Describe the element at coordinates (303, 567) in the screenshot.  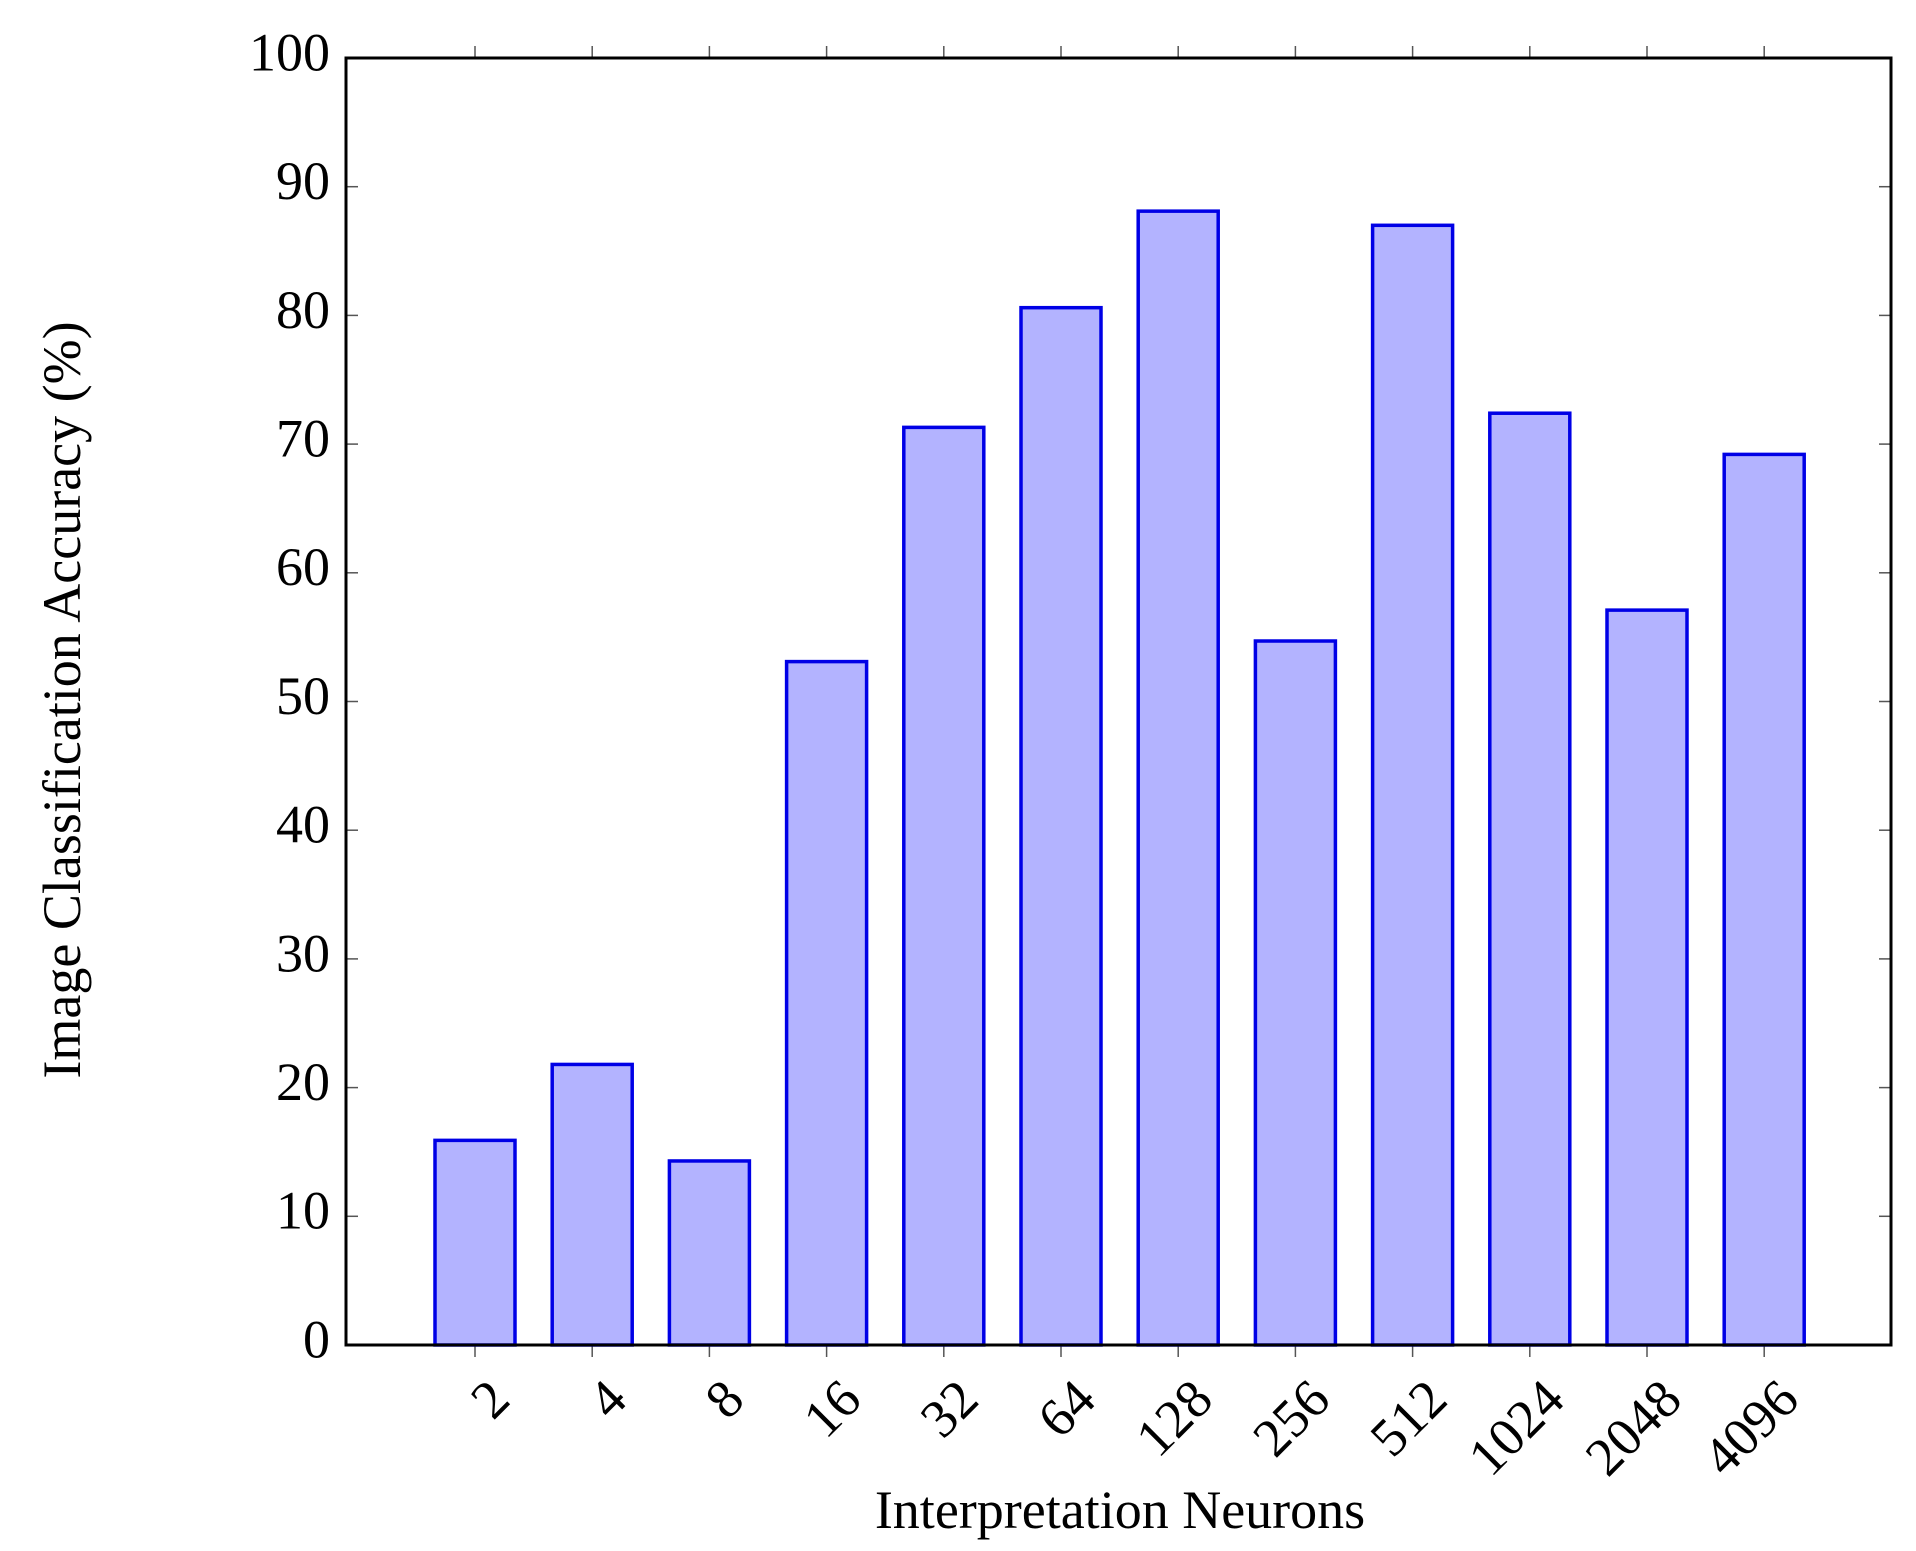
I see `y-tick-label: 60` at that location.